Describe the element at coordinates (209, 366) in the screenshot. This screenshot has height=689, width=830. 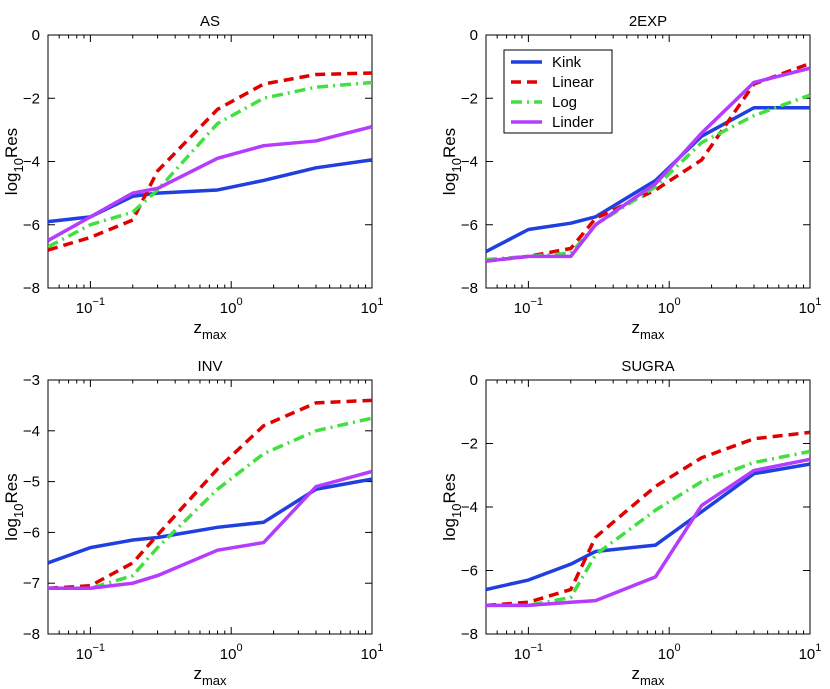
I see `chart-title: INV` at that location.